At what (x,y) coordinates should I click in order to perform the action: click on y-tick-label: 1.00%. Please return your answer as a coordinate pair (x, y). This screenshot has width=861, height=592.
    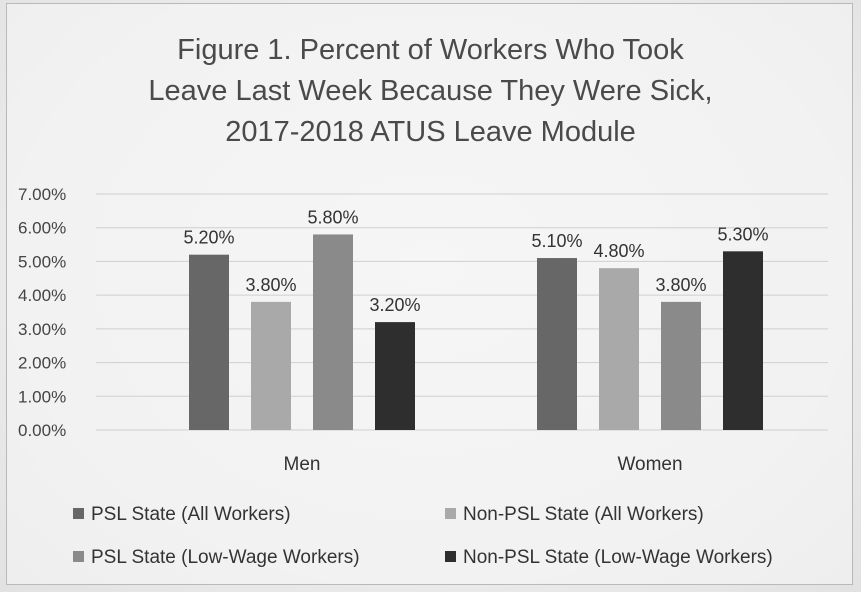
    Looking at the image, I should click on (42, 396).